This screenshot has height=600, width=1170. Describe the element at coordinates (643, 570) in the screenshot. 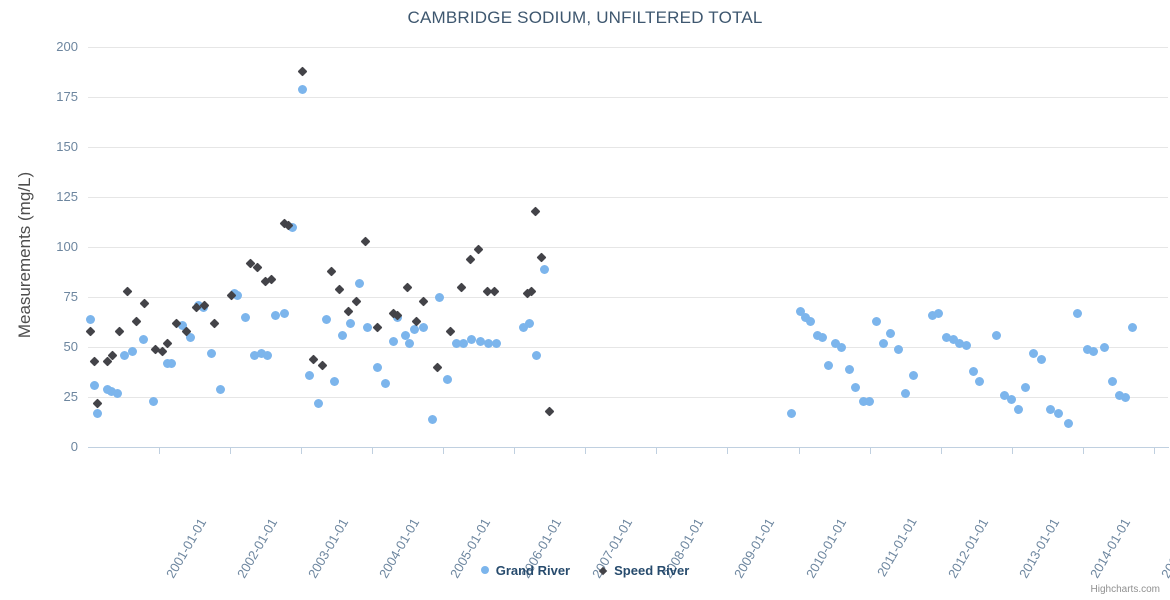

I see `legend-item-speed-river: Speed River` at that location.